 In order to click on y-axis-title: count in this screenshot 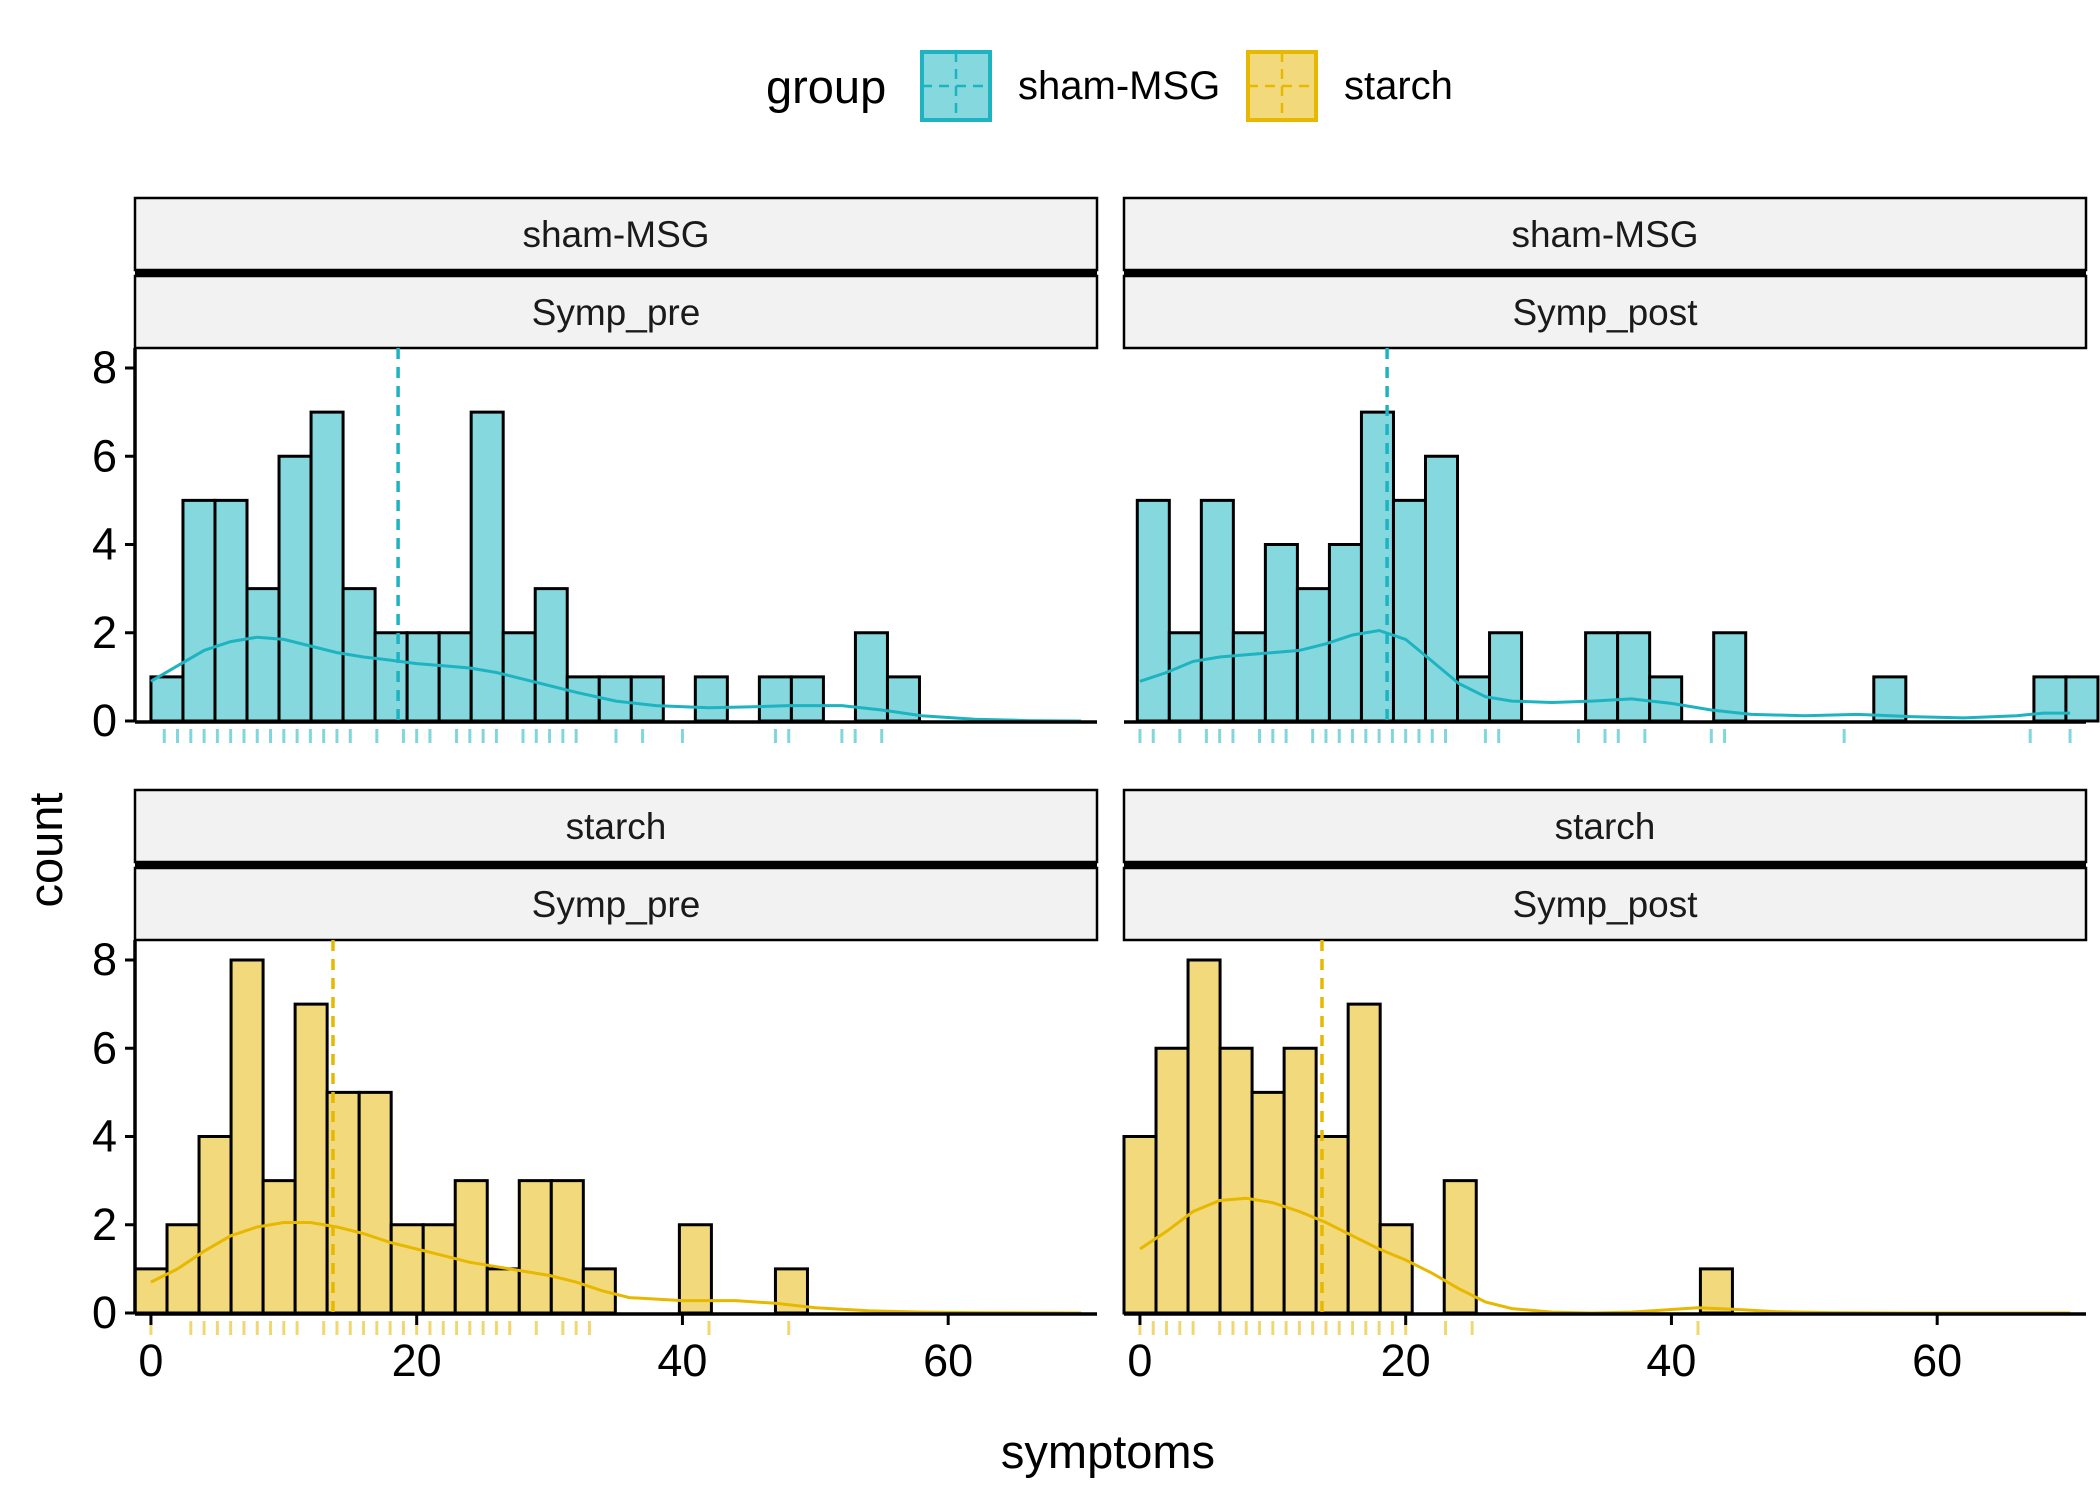, I will do `click(45, 850)`.